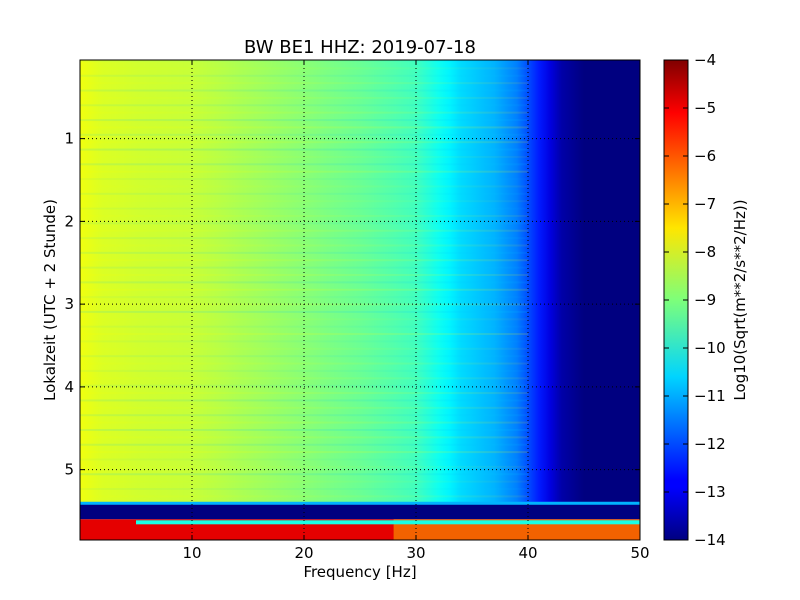 This screenshot has width=800, height=600. What do you see at coordinates (69, 221) in the screenshot?
I see `y-tick-label: 2` at bounding box center [69, 221].